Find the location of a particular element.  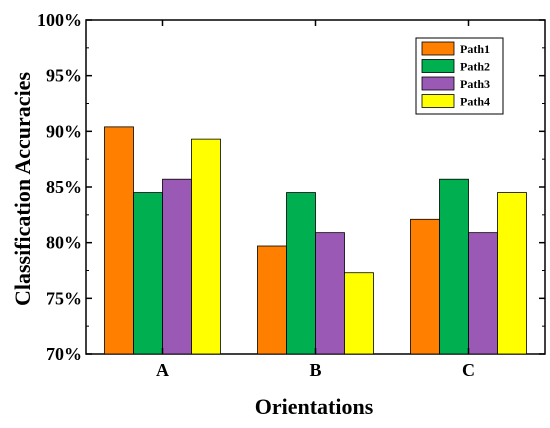

bar-path1-a is located at coordinates (119, 240).